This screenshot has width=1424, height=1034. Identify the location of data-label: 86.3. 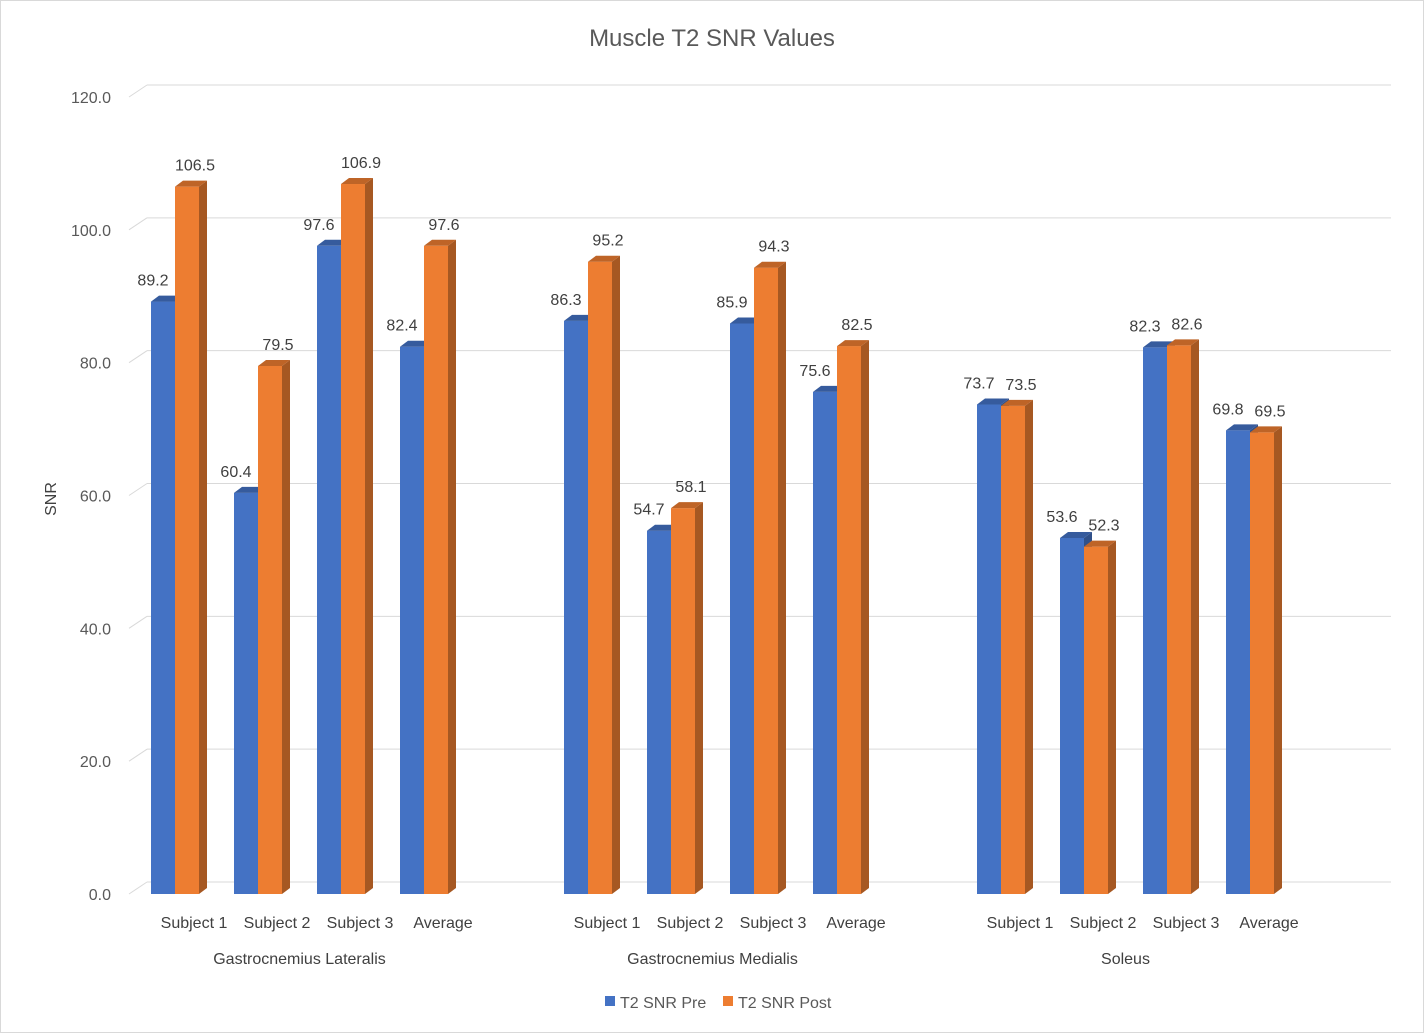
(565, 300).